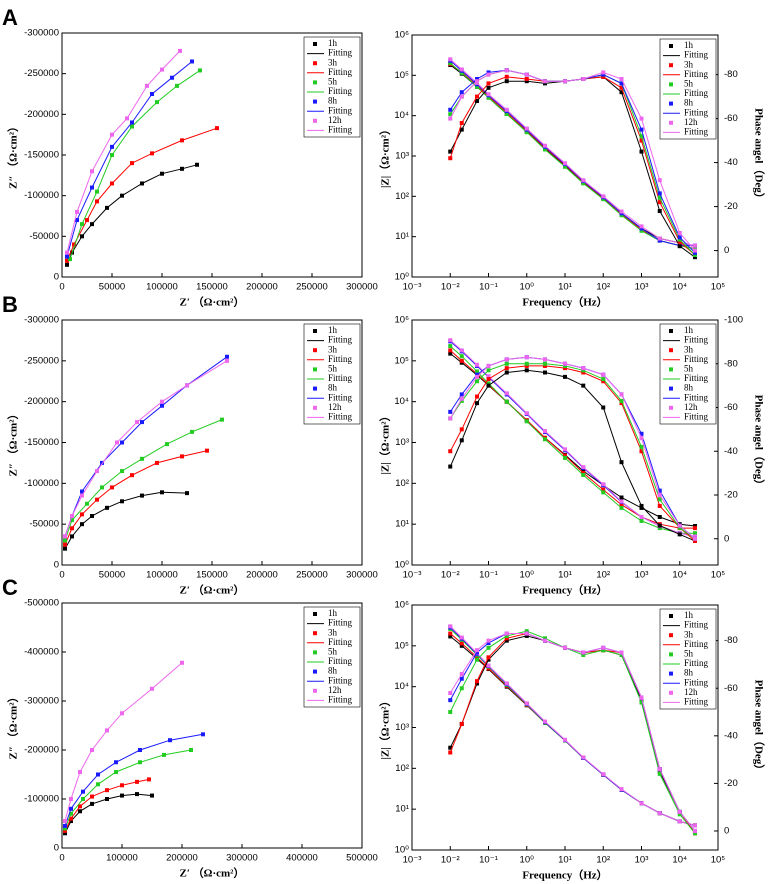 The image size is (768, 884). I want to click on y-axis-label: Z″ （Ω·cm²）, so click(13, 155).